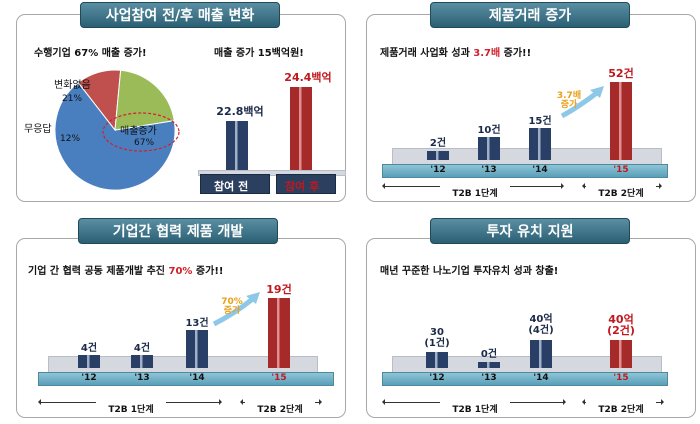  I want to click on before-label-box, so click(235, 184).